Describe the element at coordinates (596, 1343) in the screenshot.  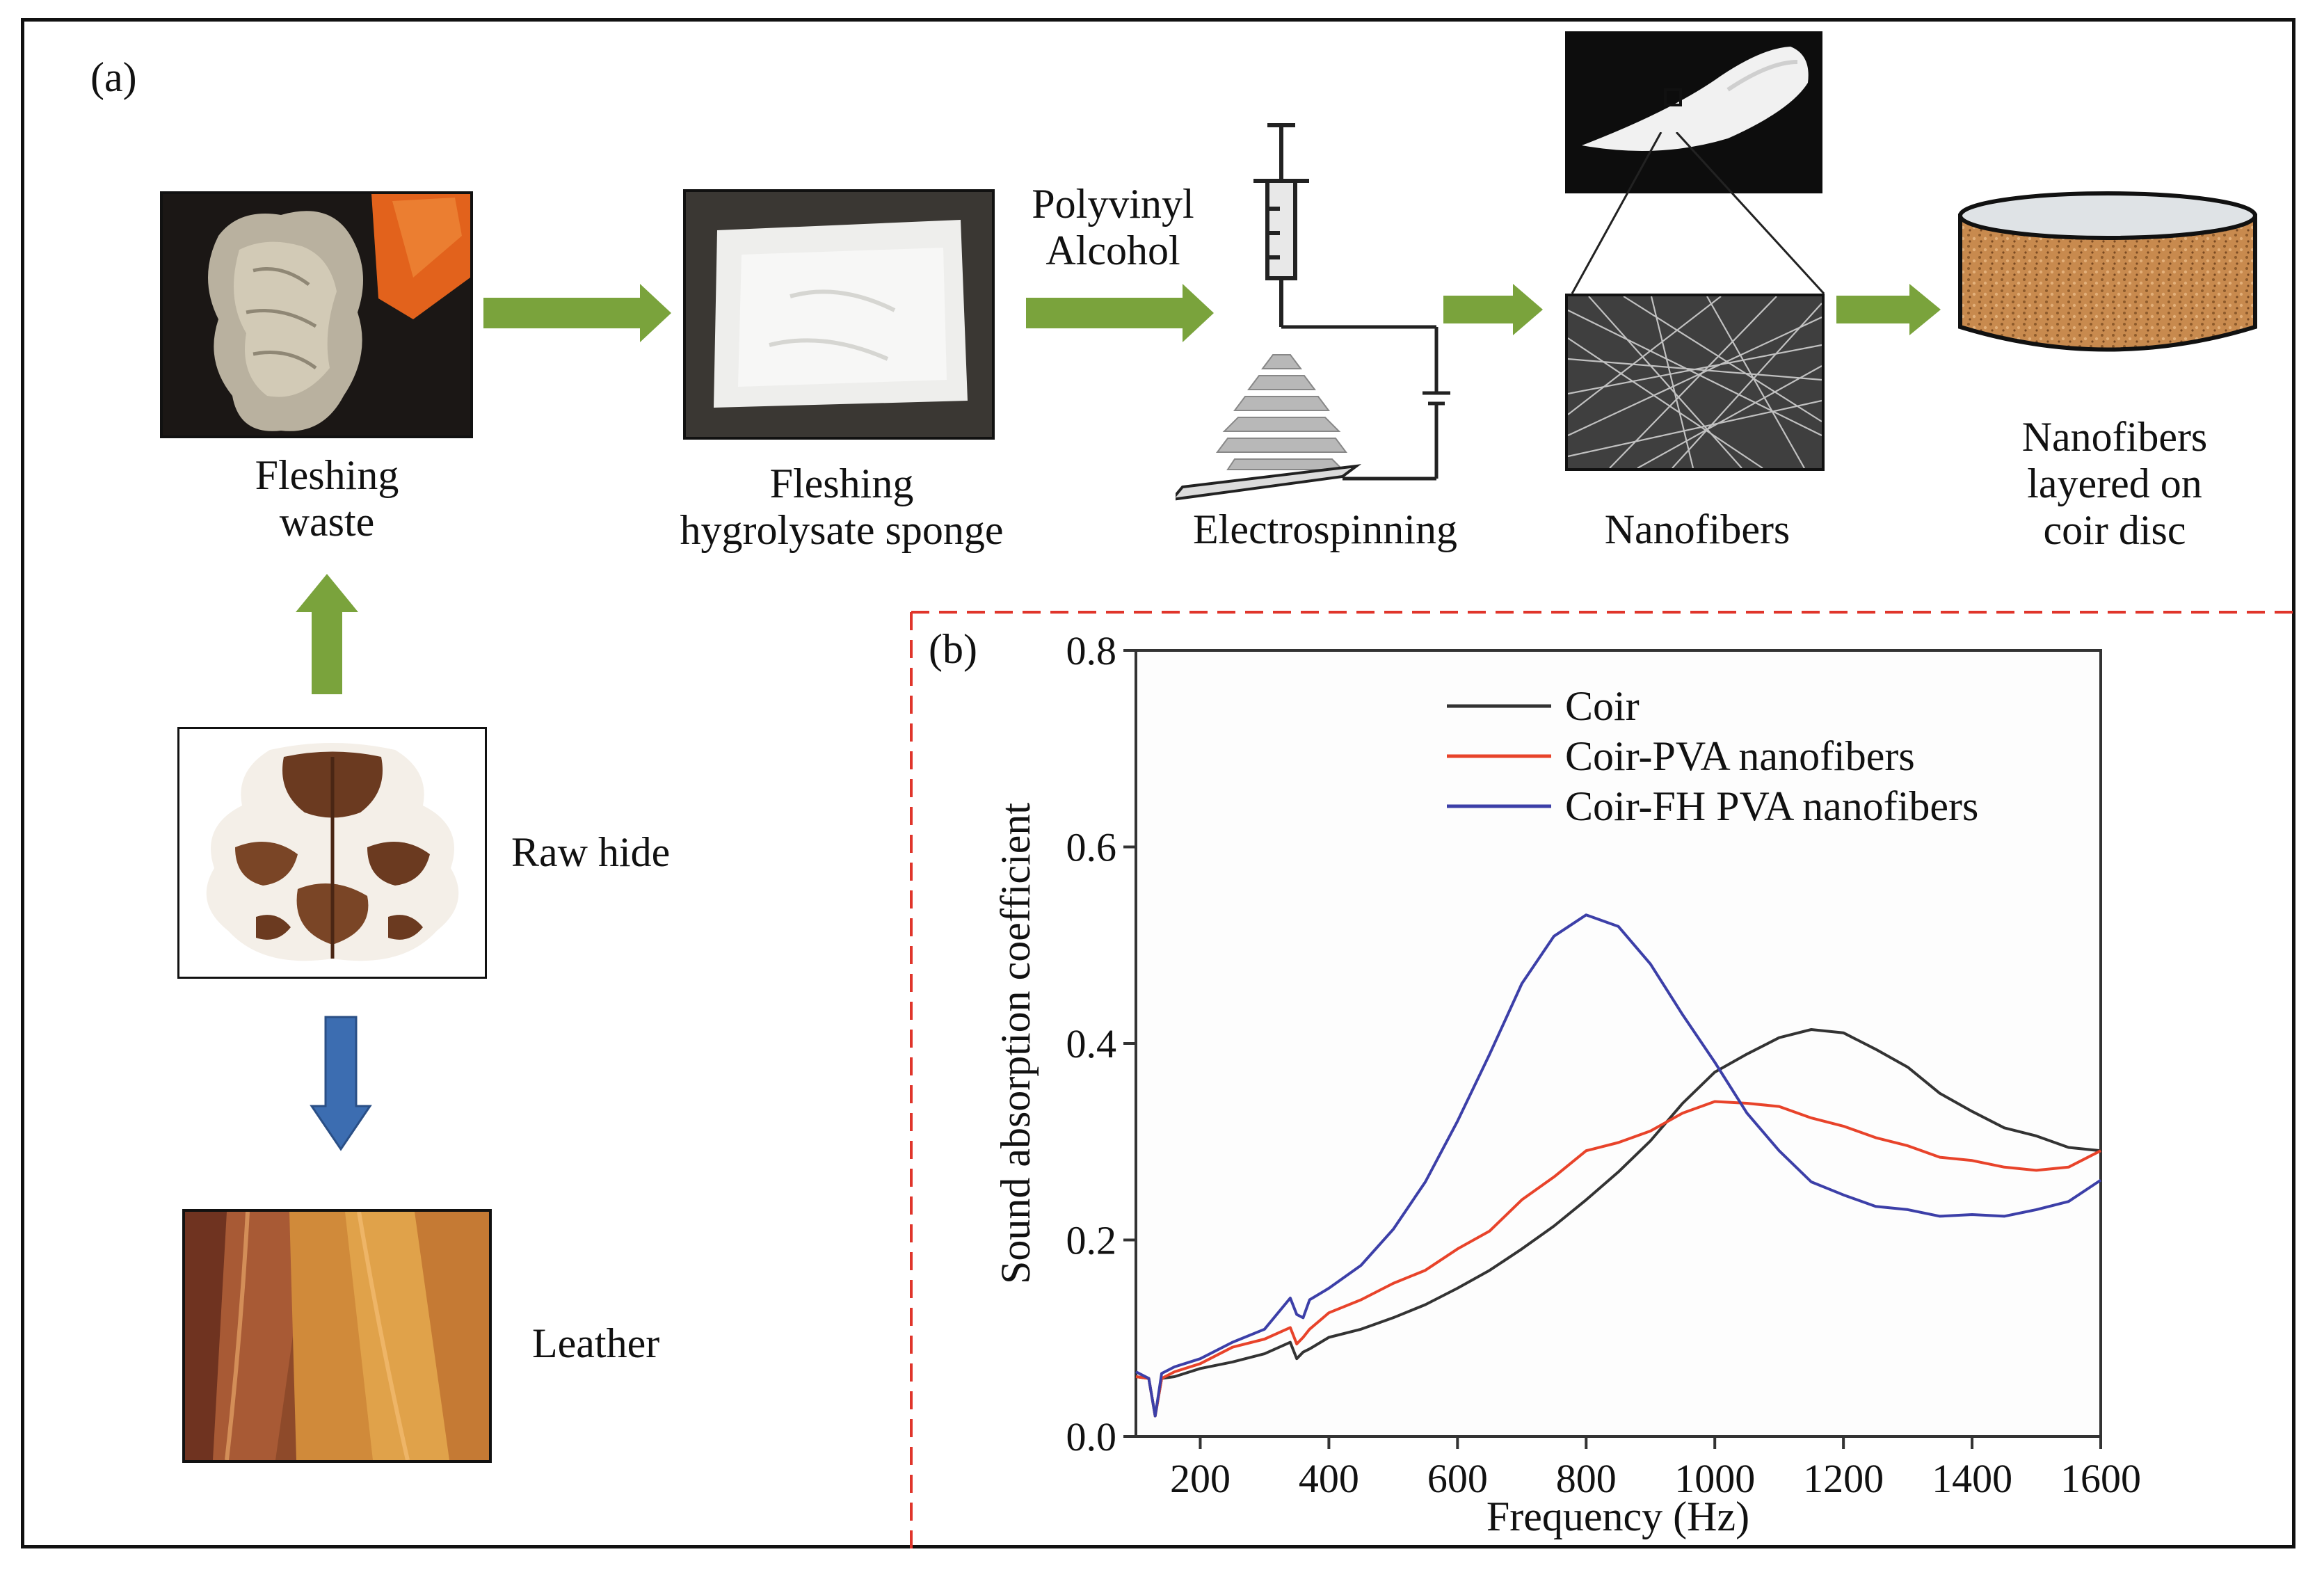
I see `leather-label: Leather` at that location.